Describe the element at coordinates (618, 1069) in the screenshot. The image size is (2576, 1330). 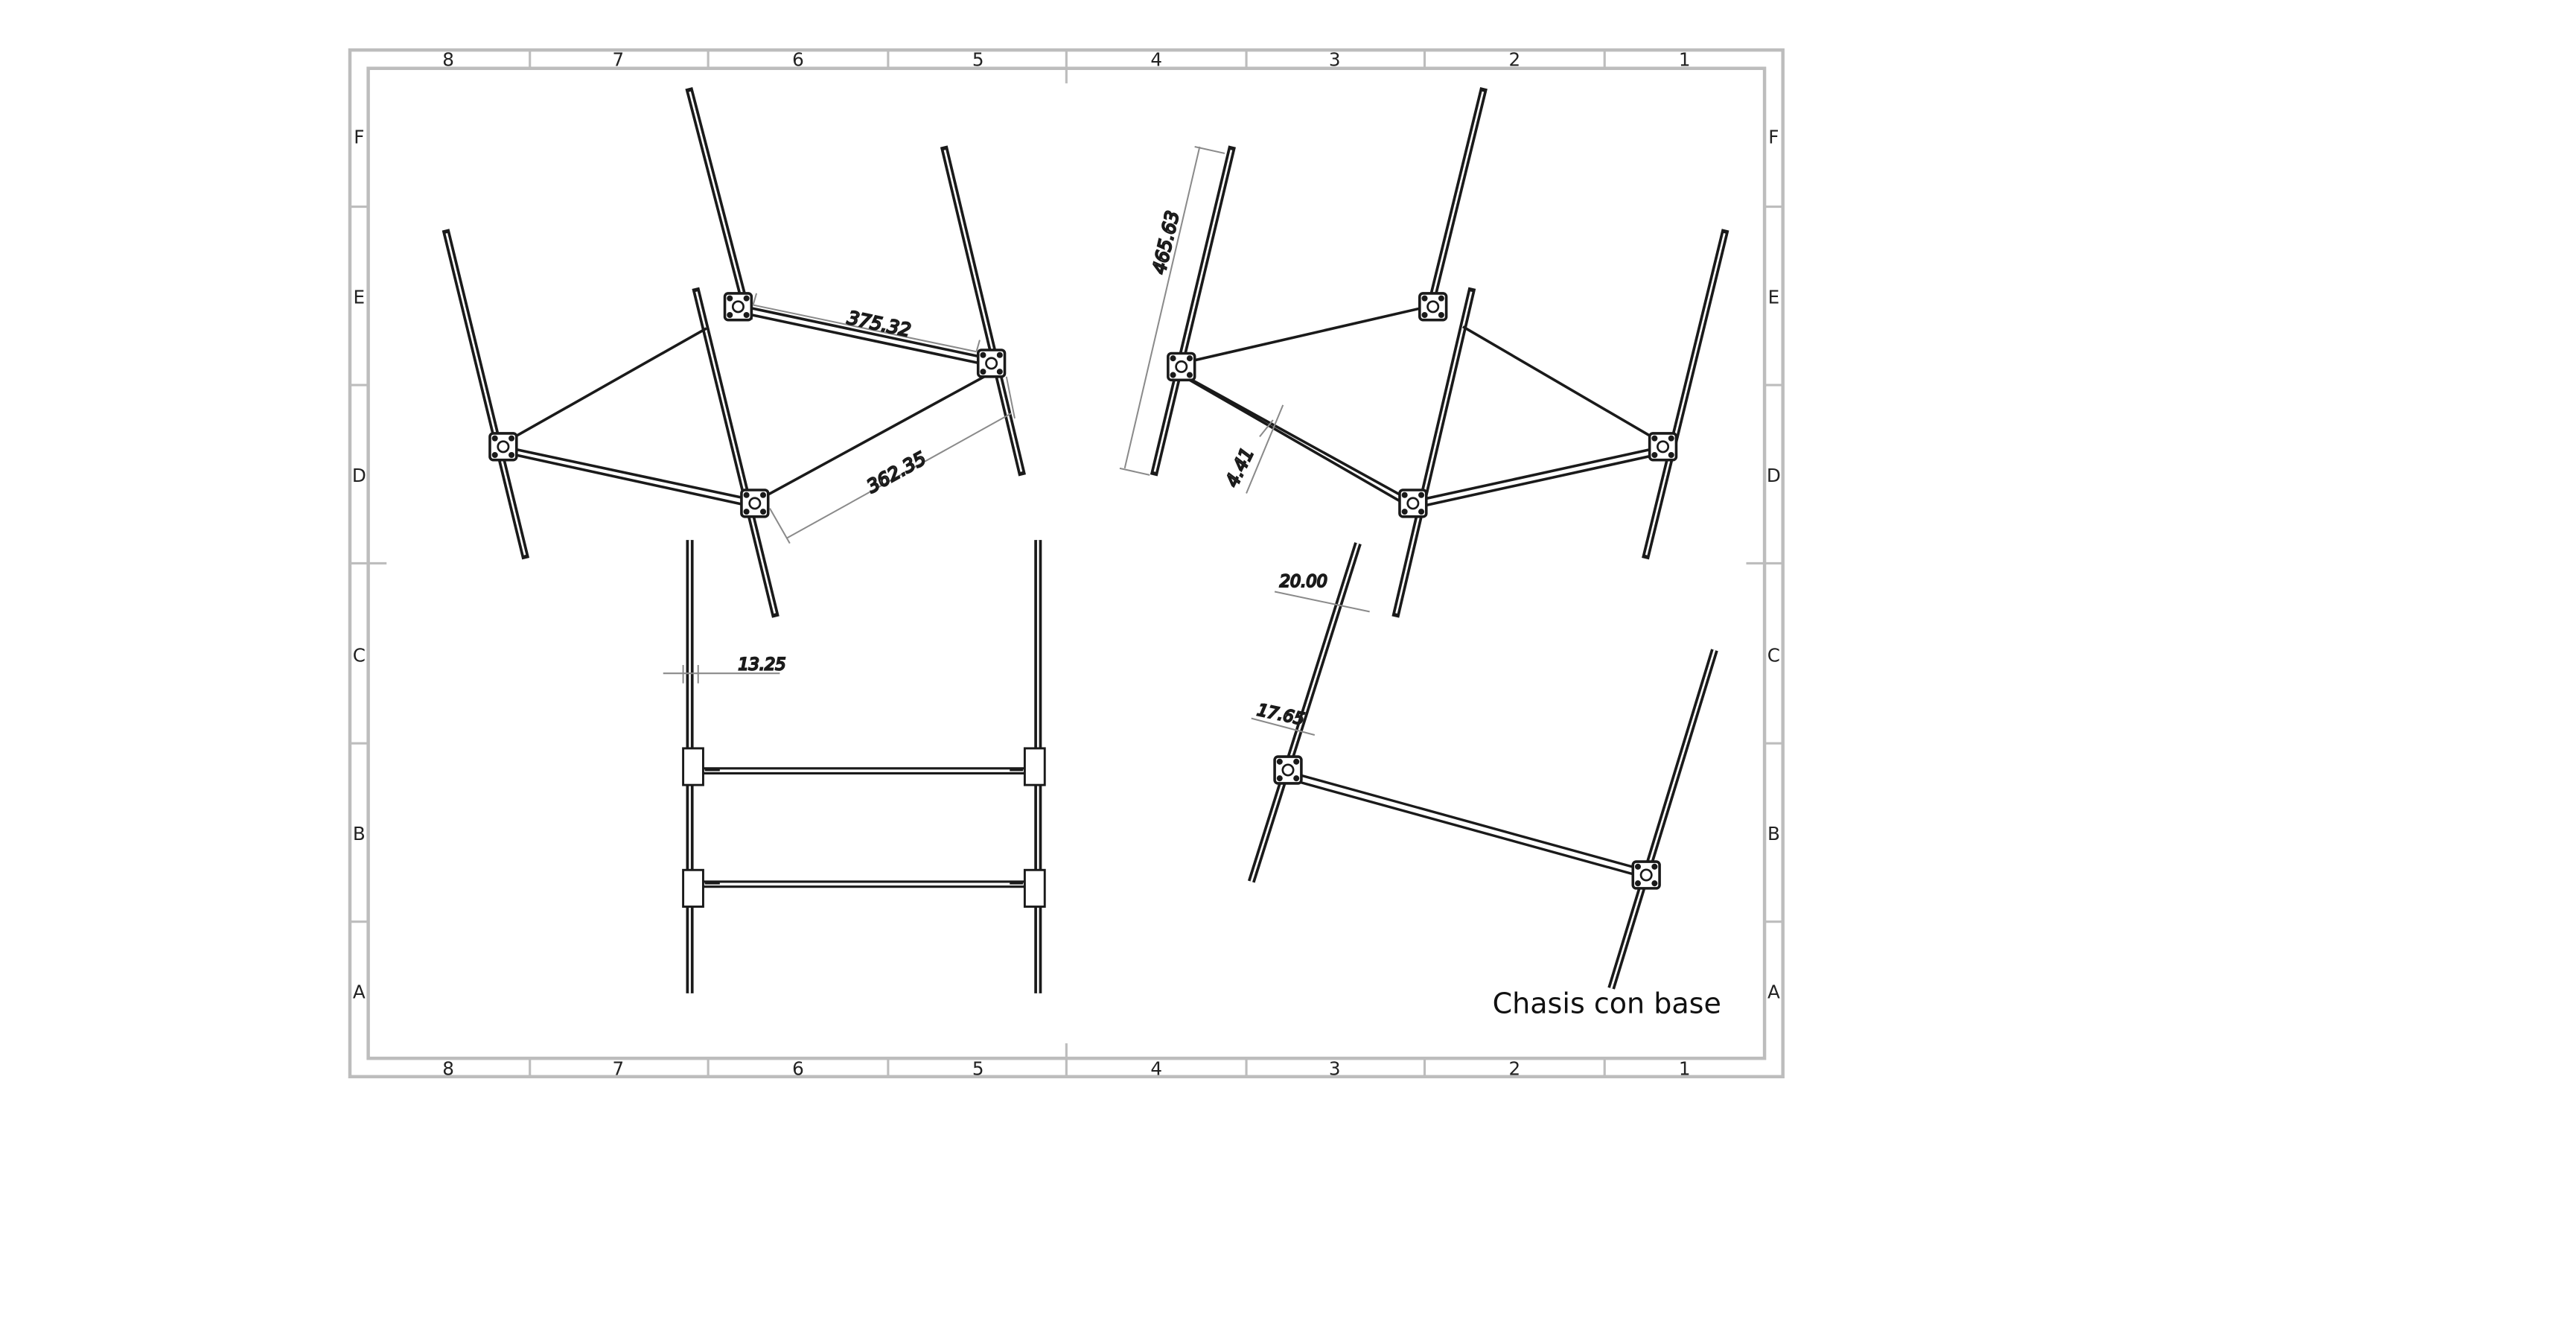
I see `zone-col-7-bottom: 7` at that location.